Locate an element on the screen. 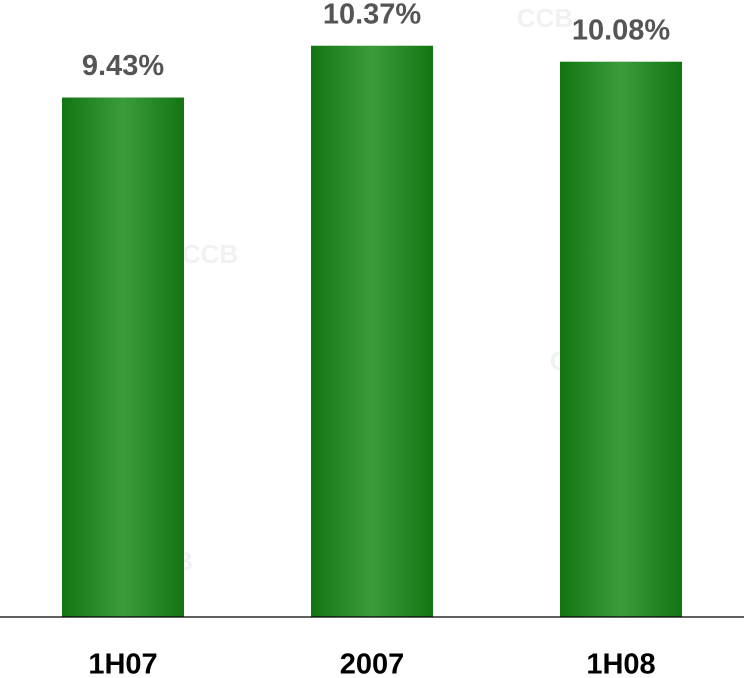 Image resolution: width=744 pixels, height=678 pixels. x-tick-label: 1H08 is located at coordinates (620, 663).